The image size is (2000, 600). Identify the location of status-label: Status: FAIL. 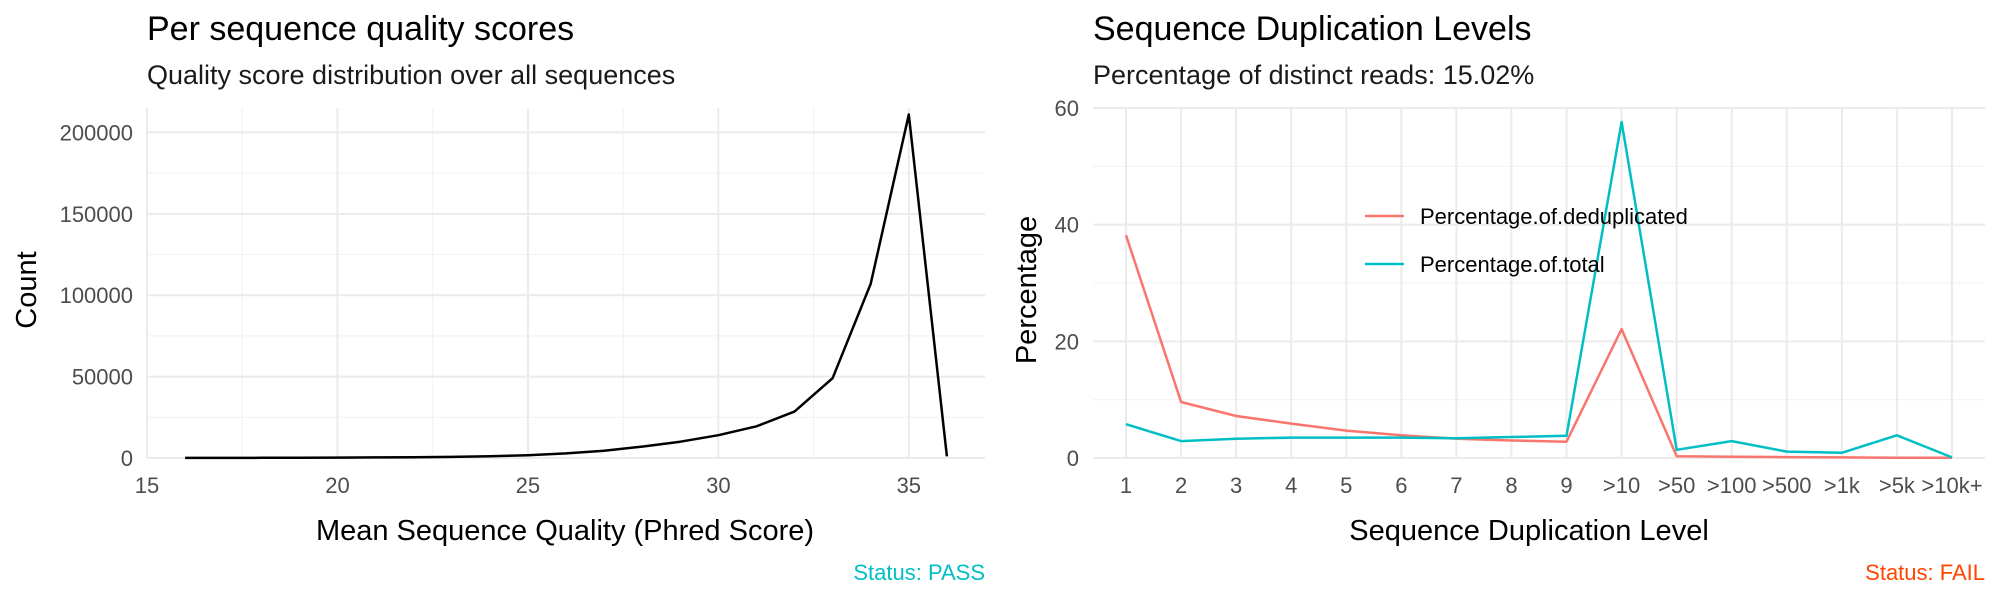
(1925, 572).